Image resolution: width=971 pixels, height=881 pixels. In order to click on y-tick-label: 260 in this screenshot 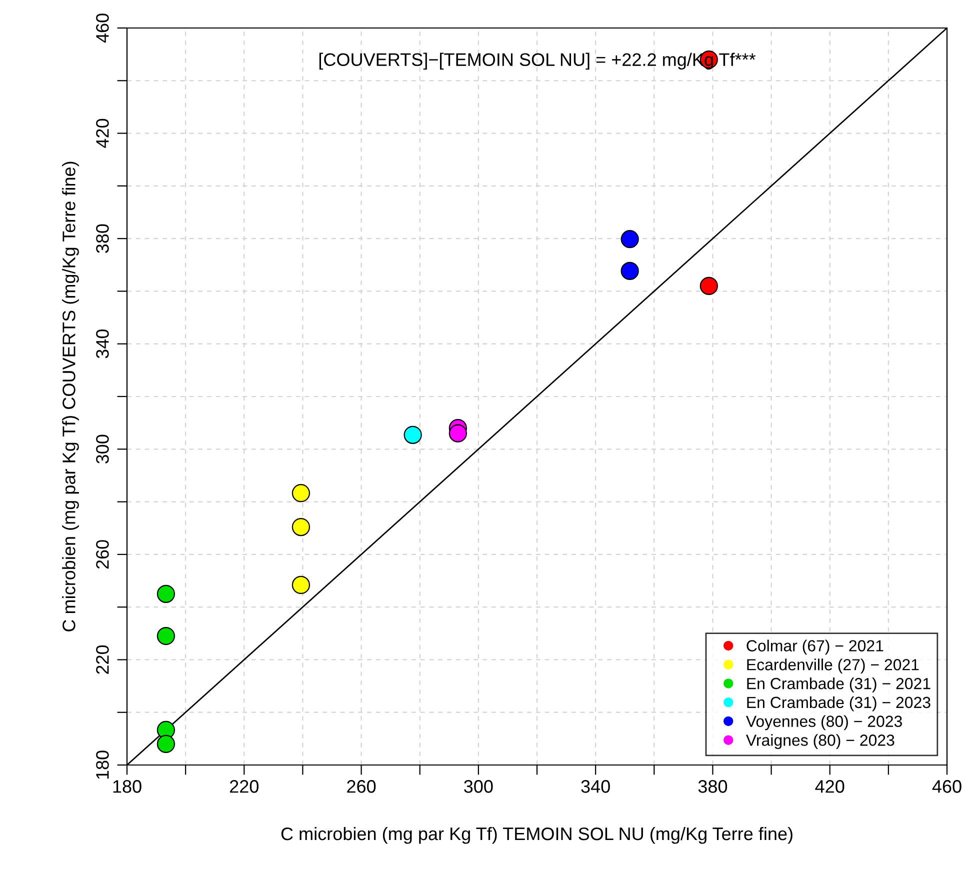, I will do `click(102, 554)`.